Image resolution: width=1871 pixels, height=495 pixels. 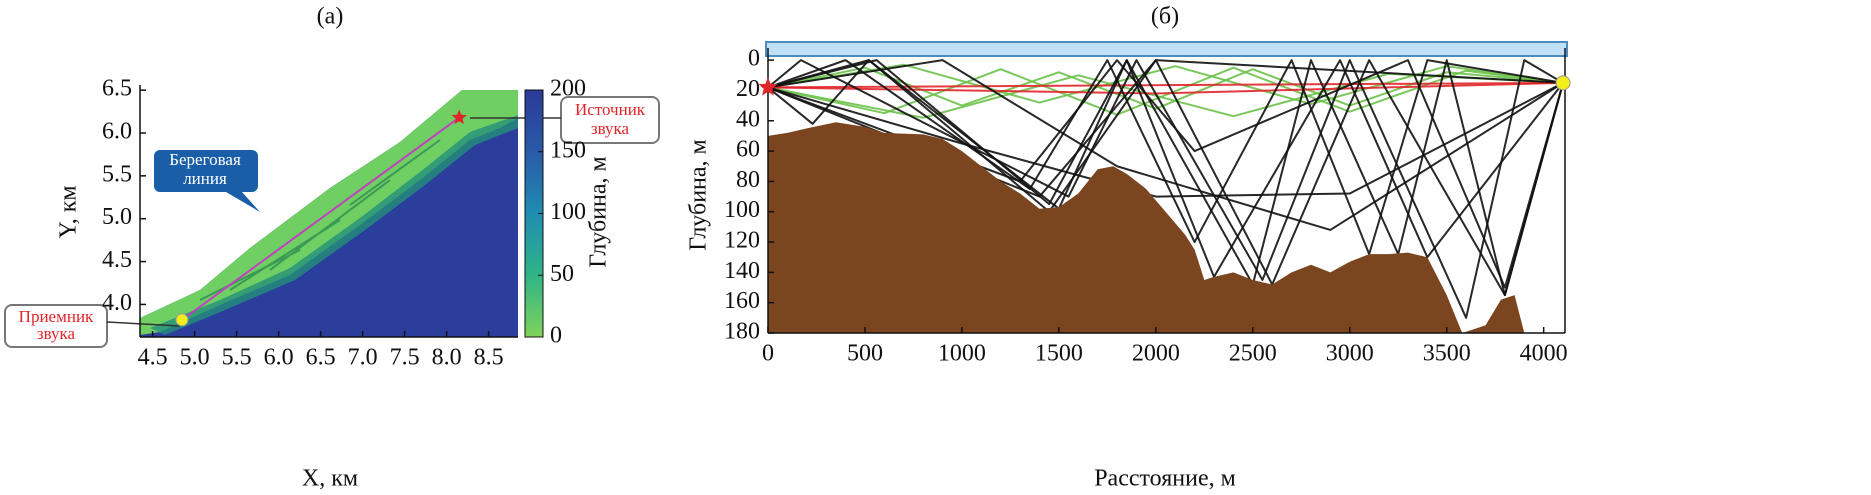 I want to click on x-tick-label: 1500, so click(x=1059, y=354).